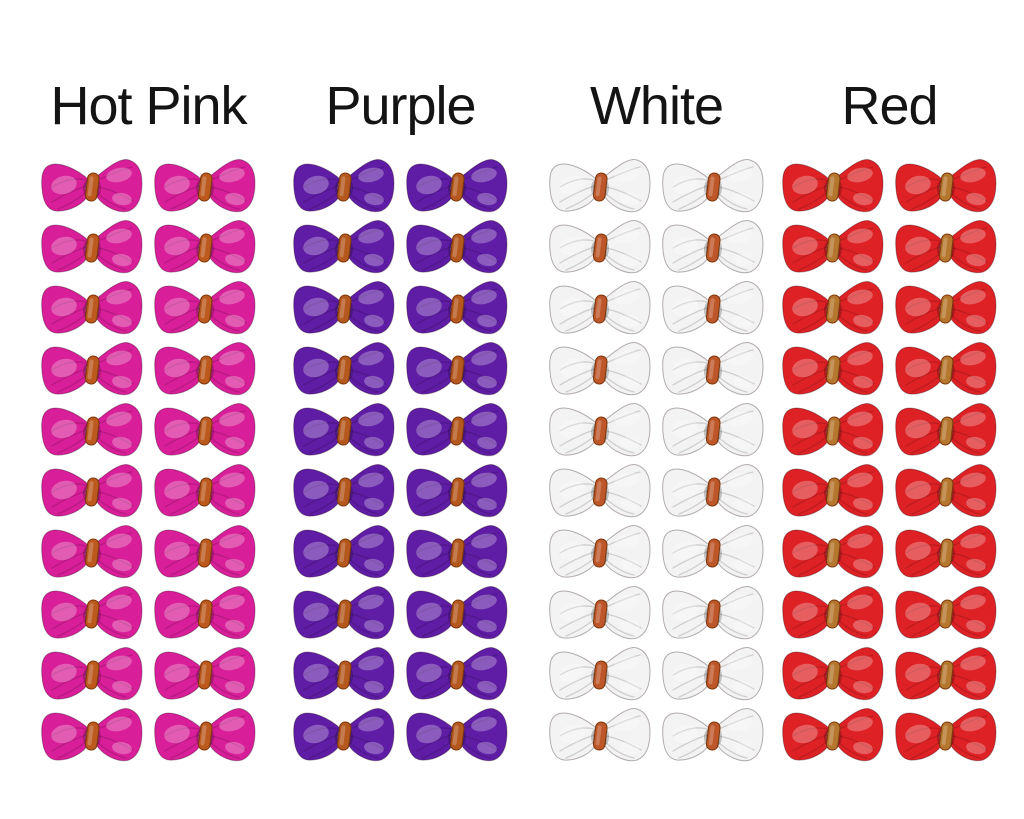  I want to click on color-group-label: Red, so click(889, 106).